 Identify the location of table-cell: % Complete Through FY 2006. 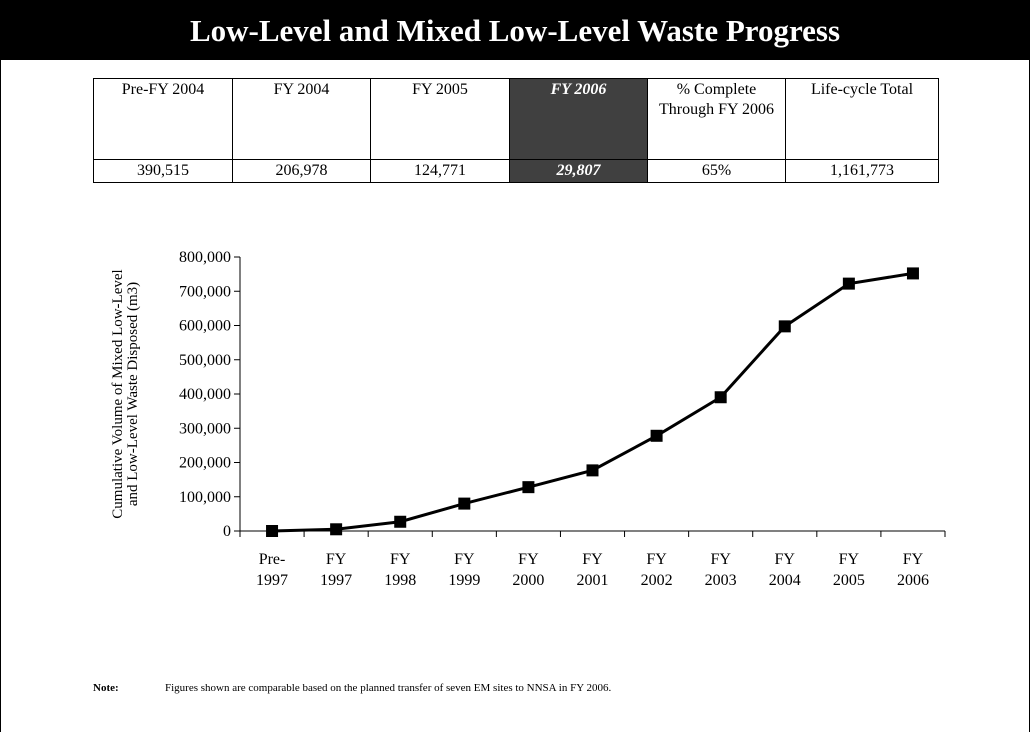
(716, 119).